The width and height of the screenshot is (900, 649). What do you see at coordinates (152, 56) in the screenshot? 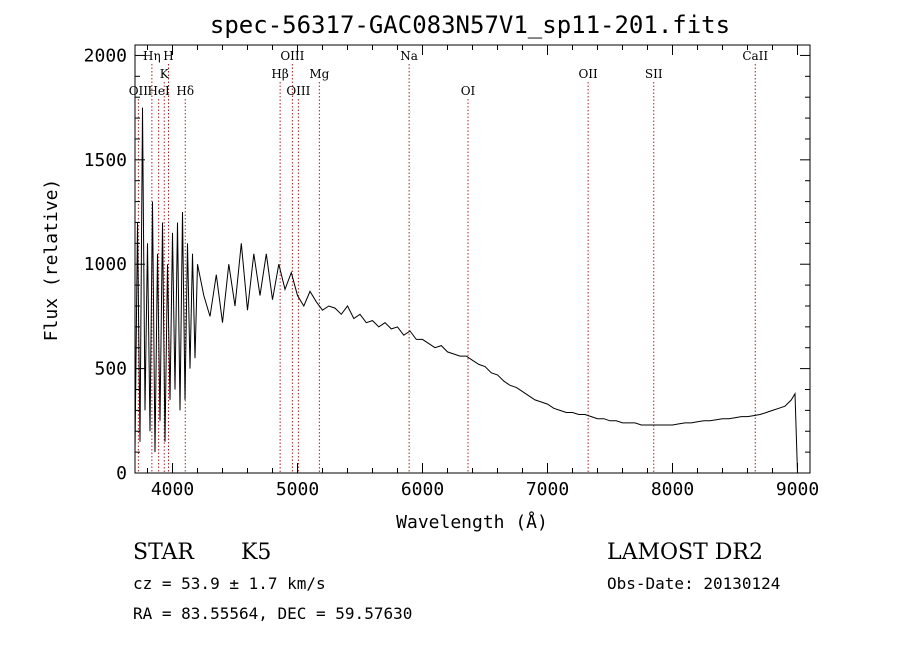
I see `line-marker-label: Hη` at bounding box center [152, 56].